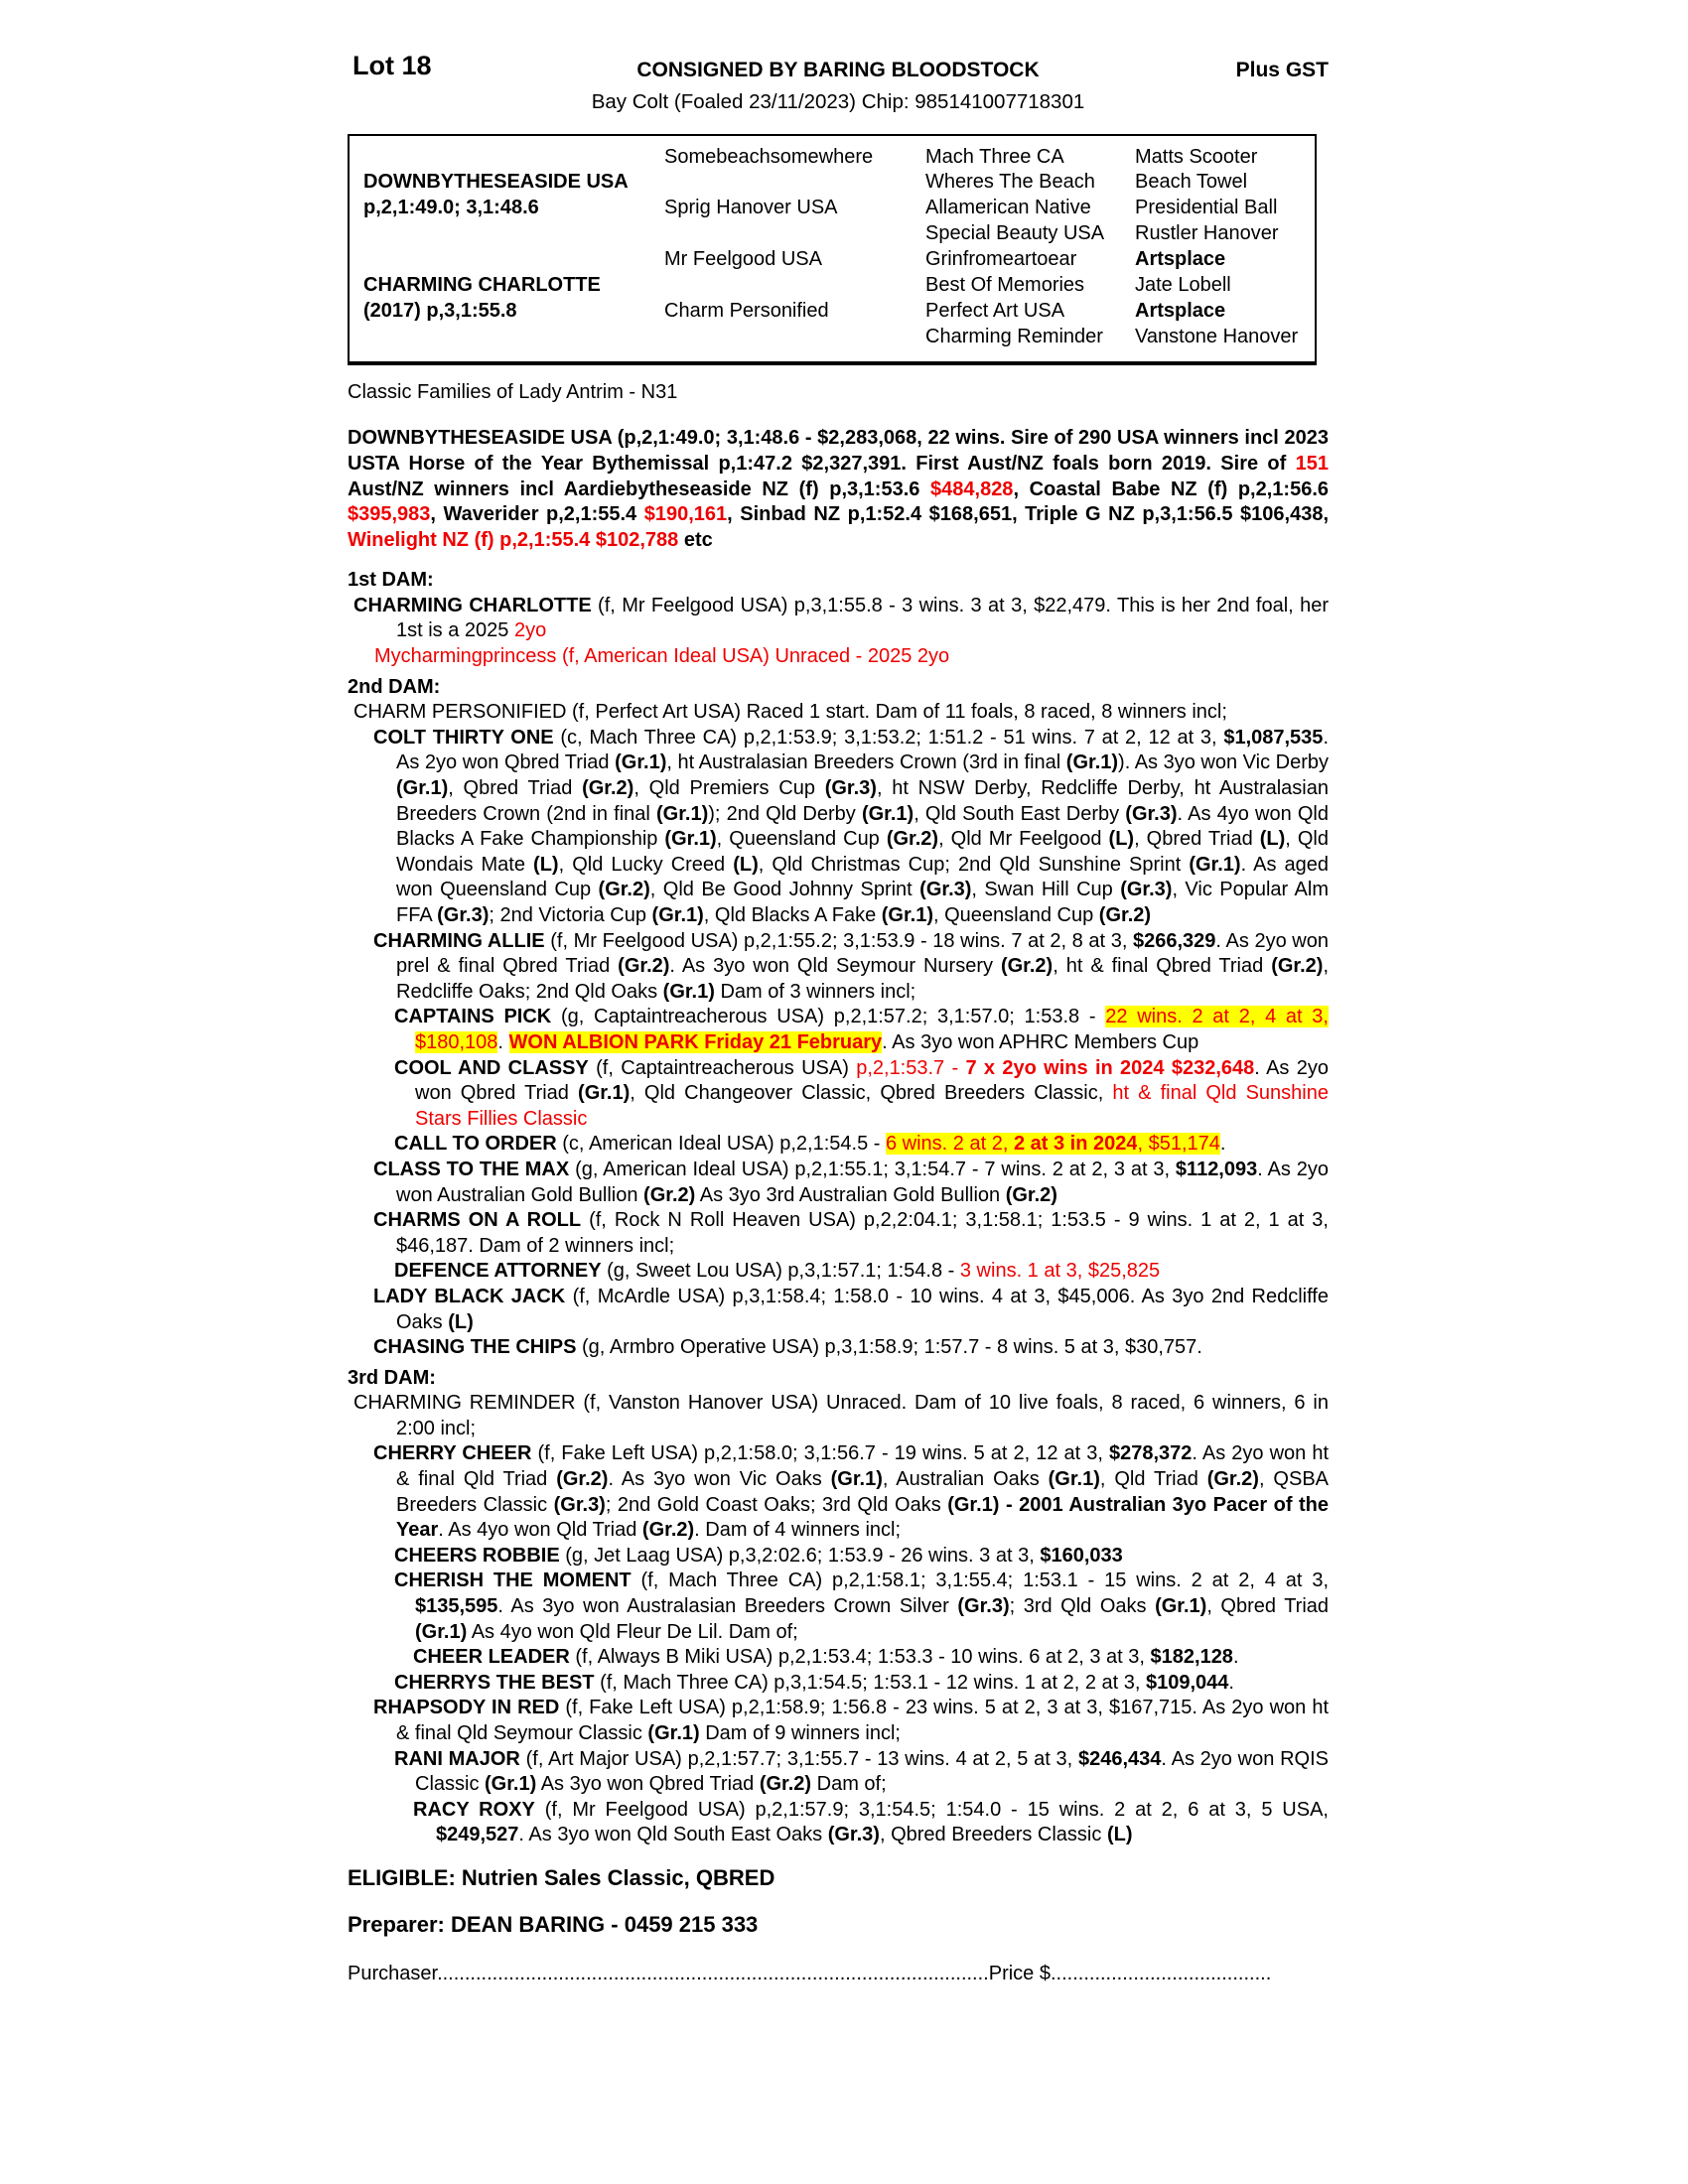  Describe the element at coordinates (1001, 259) in the screenshot. I see `pedigree-ancestor: Grinfromeartoear` at that location.